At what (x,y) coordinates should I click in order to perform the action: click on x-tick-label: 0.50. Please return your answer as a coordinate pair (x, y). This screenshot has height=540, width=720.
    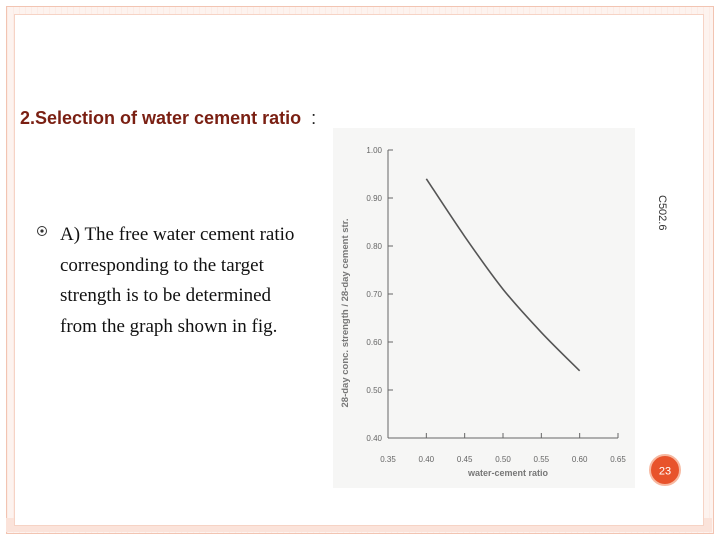
    Looking at the image, I should click on (503, 459).